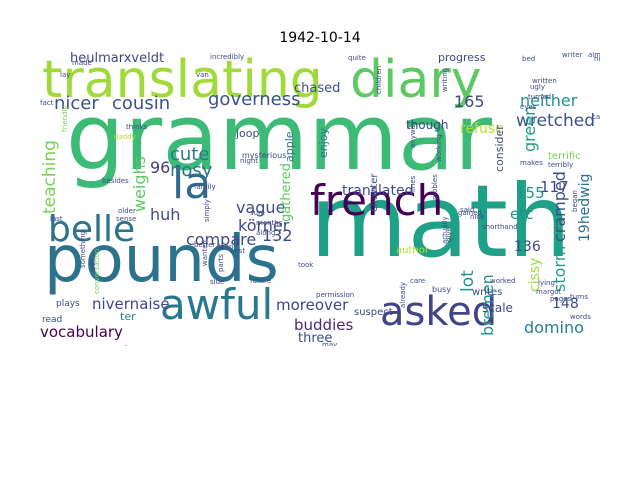 The image size is (640, 480). I want to click on cloud-word: gained, so click(470, 213).